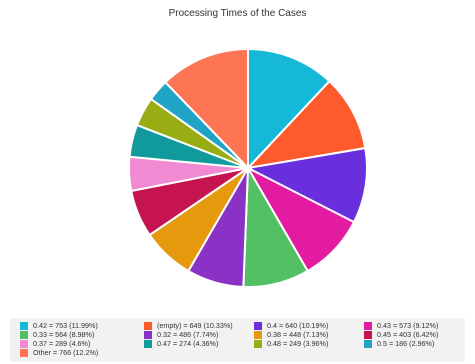 This screenshot has width=475, height=364. I want to click on legend-label: (empty) = 649 (10.33%), so click(195, 325).